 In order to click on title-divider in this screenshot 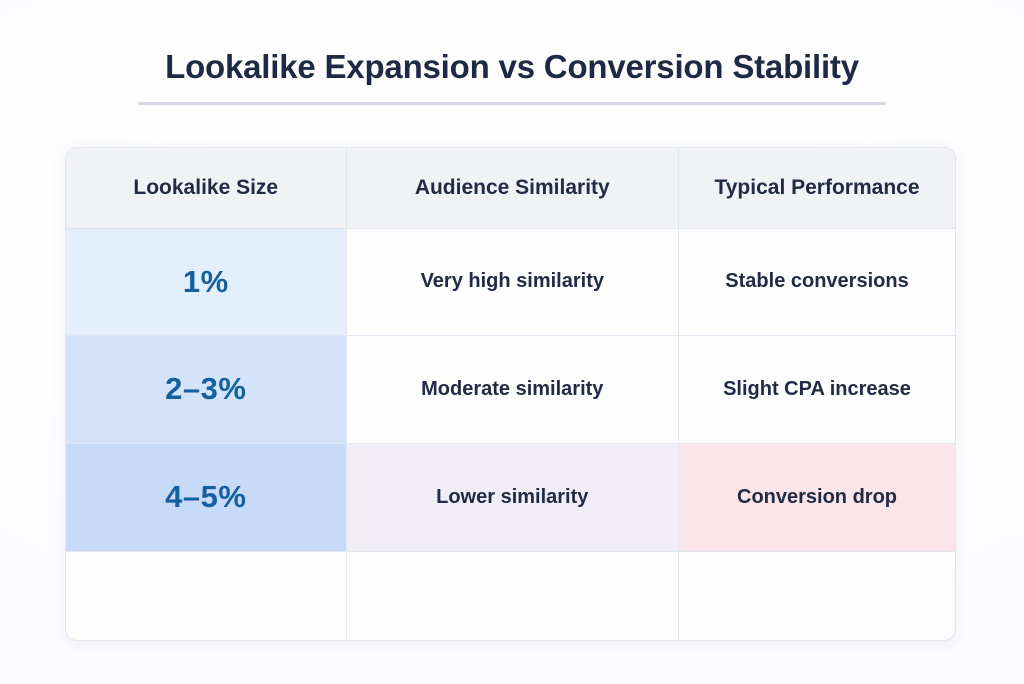, I will do `click(512, 103)`.